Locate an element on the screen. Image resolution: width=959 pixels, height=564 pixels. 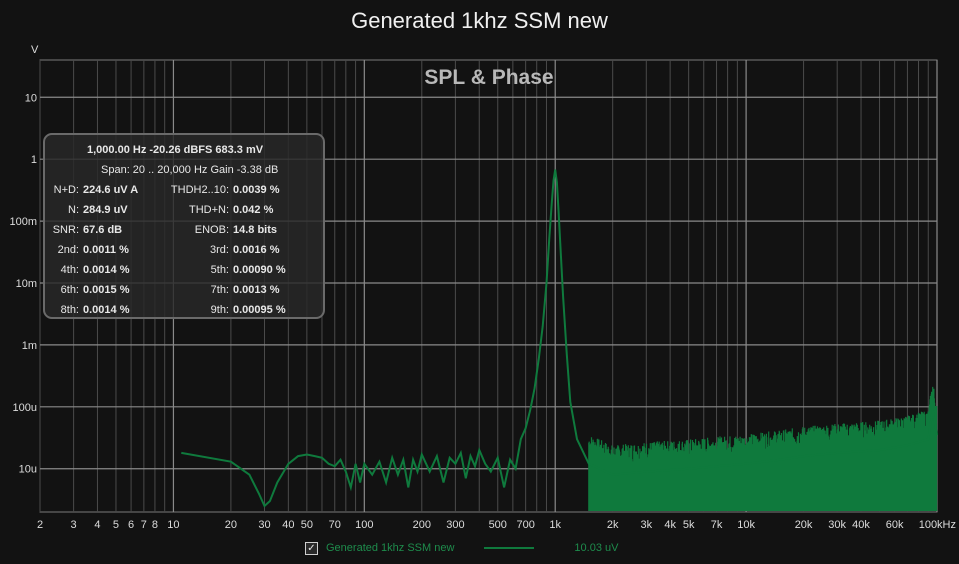
info-value: 0.0015 % is located at coordinates (106, 290).